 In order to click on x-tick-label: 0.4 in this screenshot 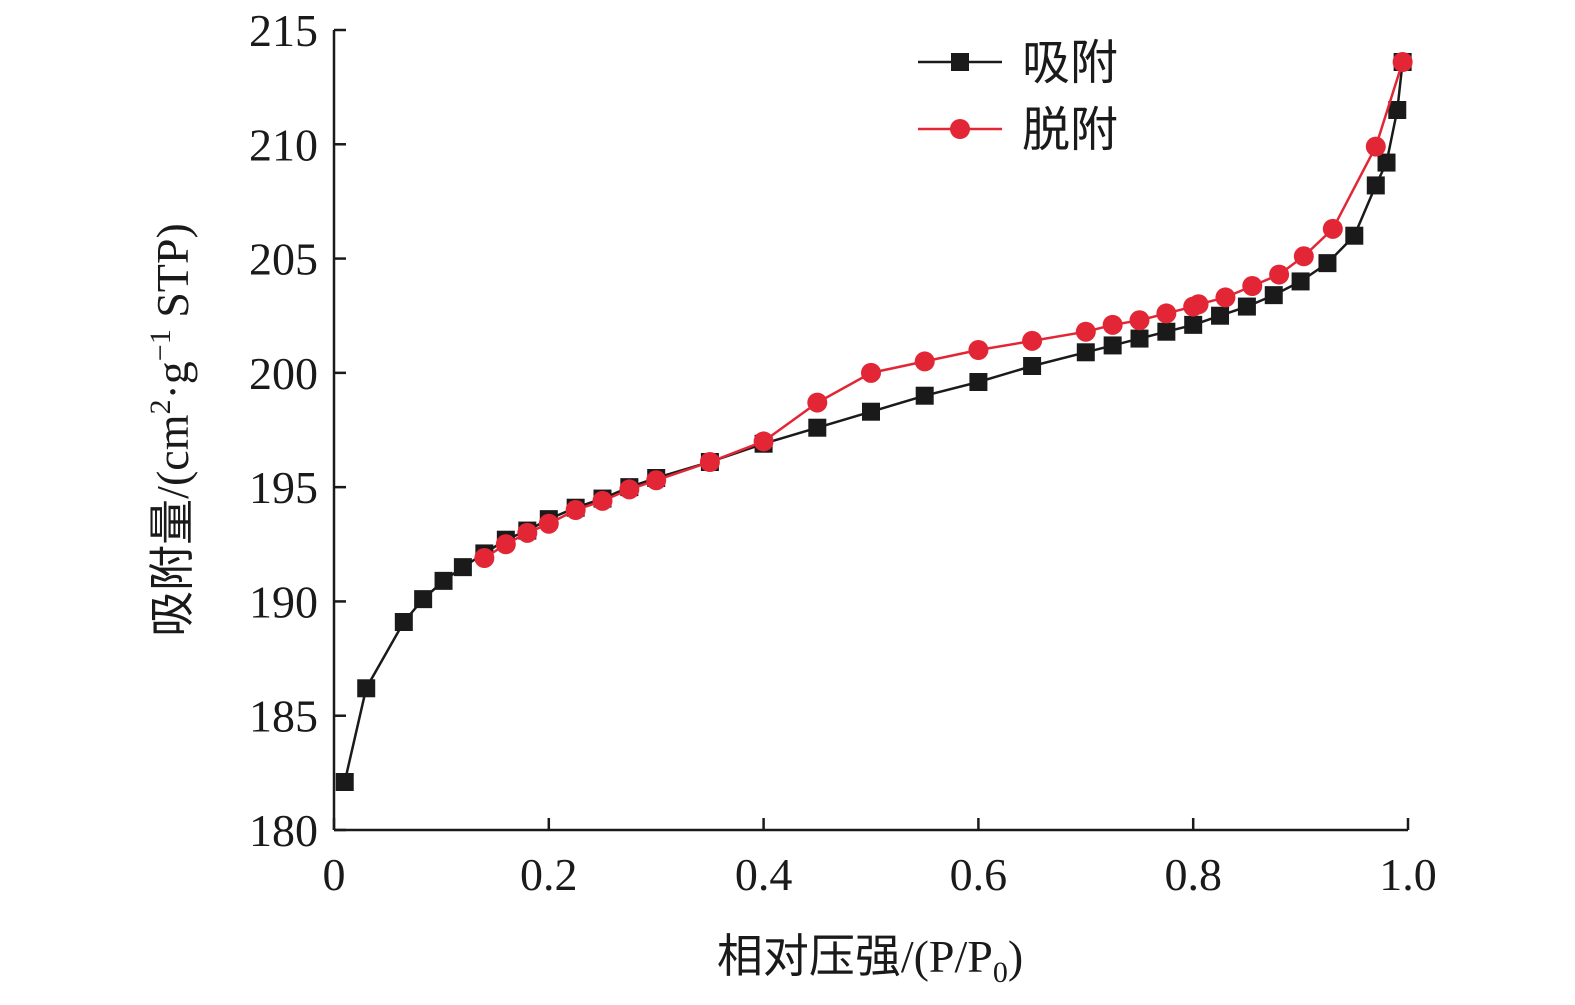, I will do `click(764, 874)`.